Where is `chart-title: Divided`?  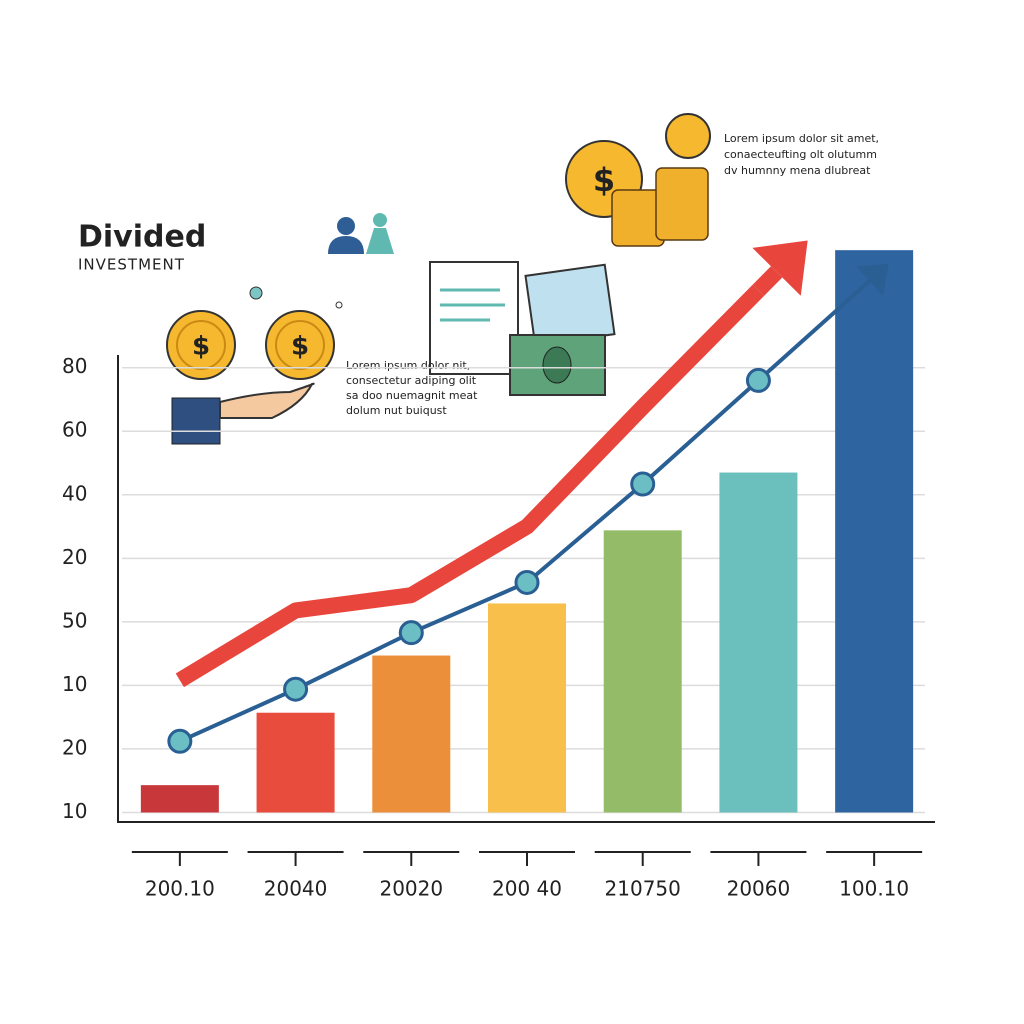 chart-title: Divided is located at coordinates (142, 237).